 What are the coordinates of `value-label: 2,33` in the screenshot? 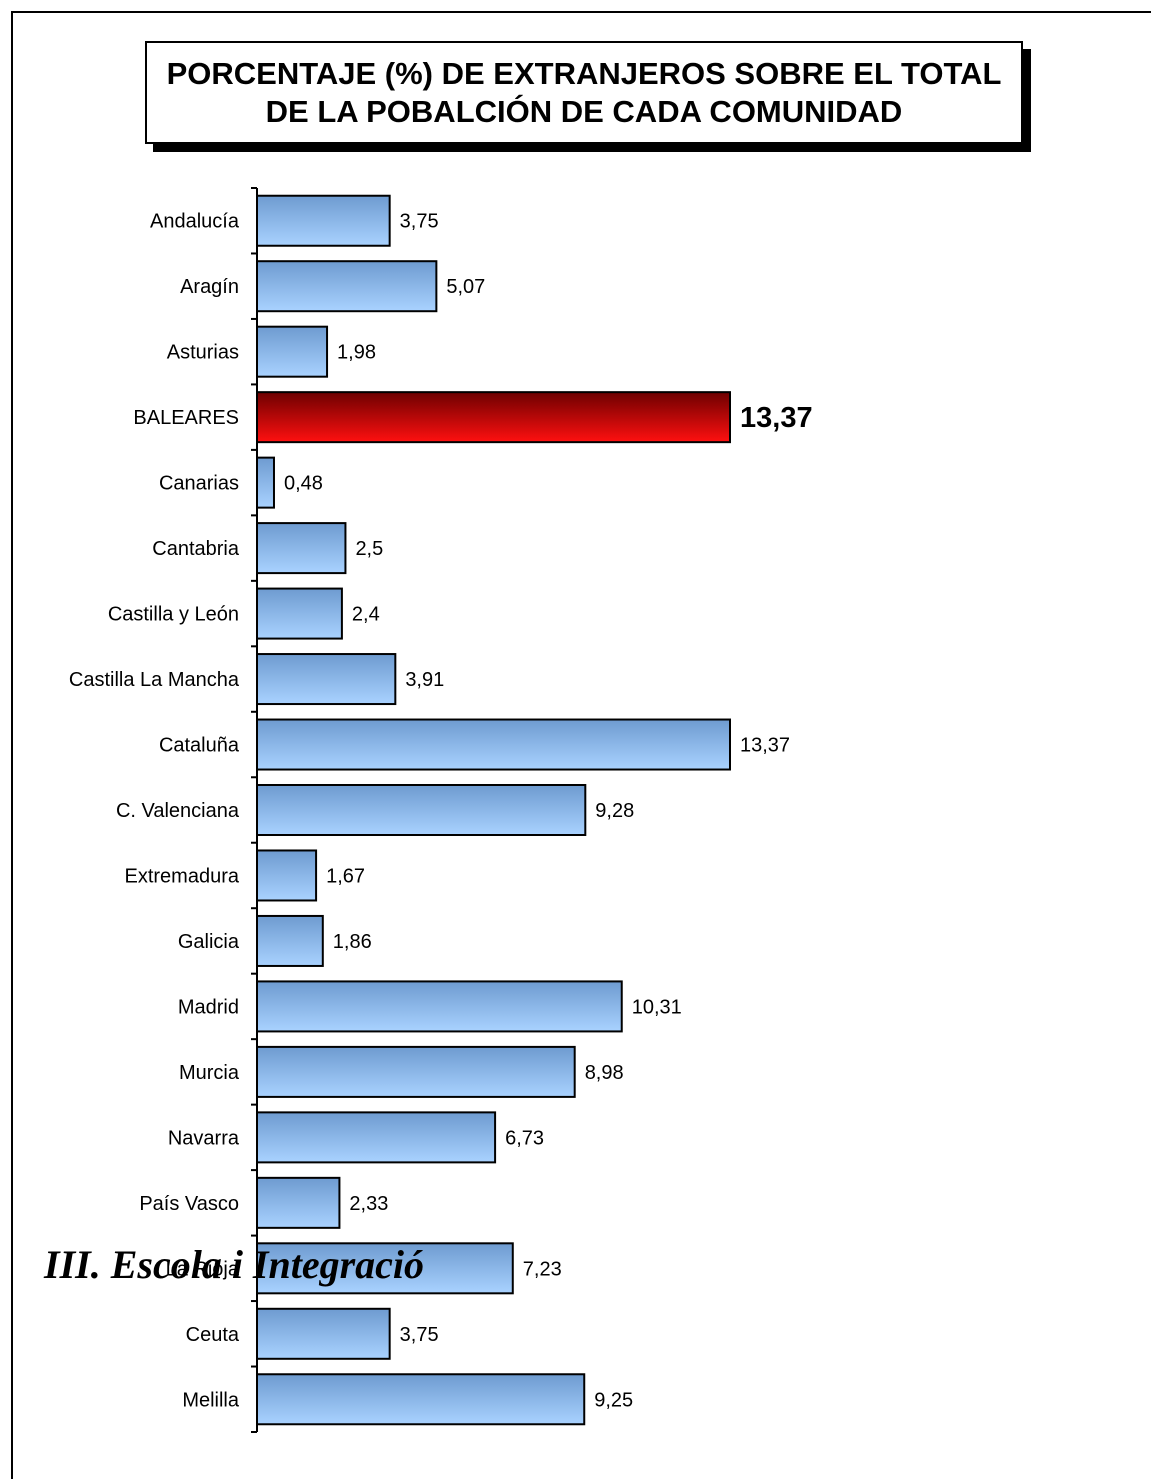 It's located at (368, 1204).